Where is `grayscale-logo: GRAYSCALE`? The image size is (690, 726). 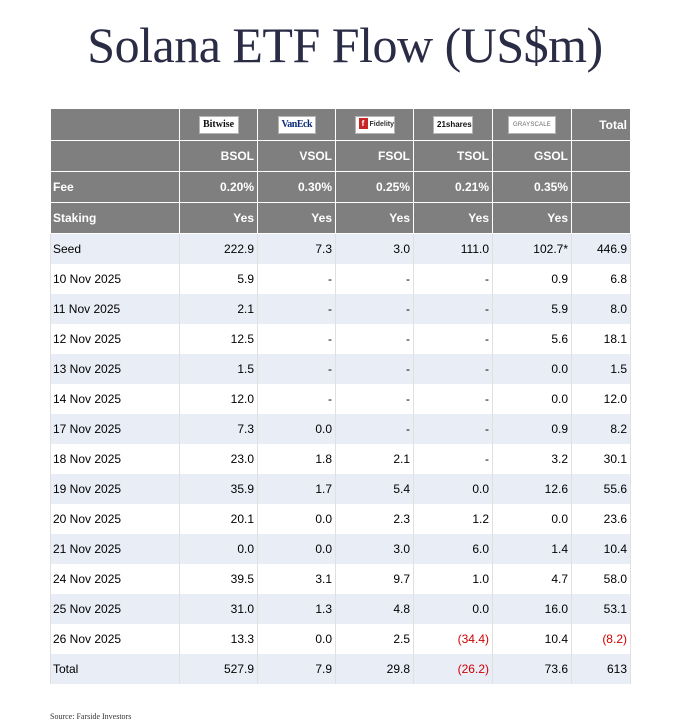
grayscale-logo: GRAYSCALE is located at coordinates (532, 124).